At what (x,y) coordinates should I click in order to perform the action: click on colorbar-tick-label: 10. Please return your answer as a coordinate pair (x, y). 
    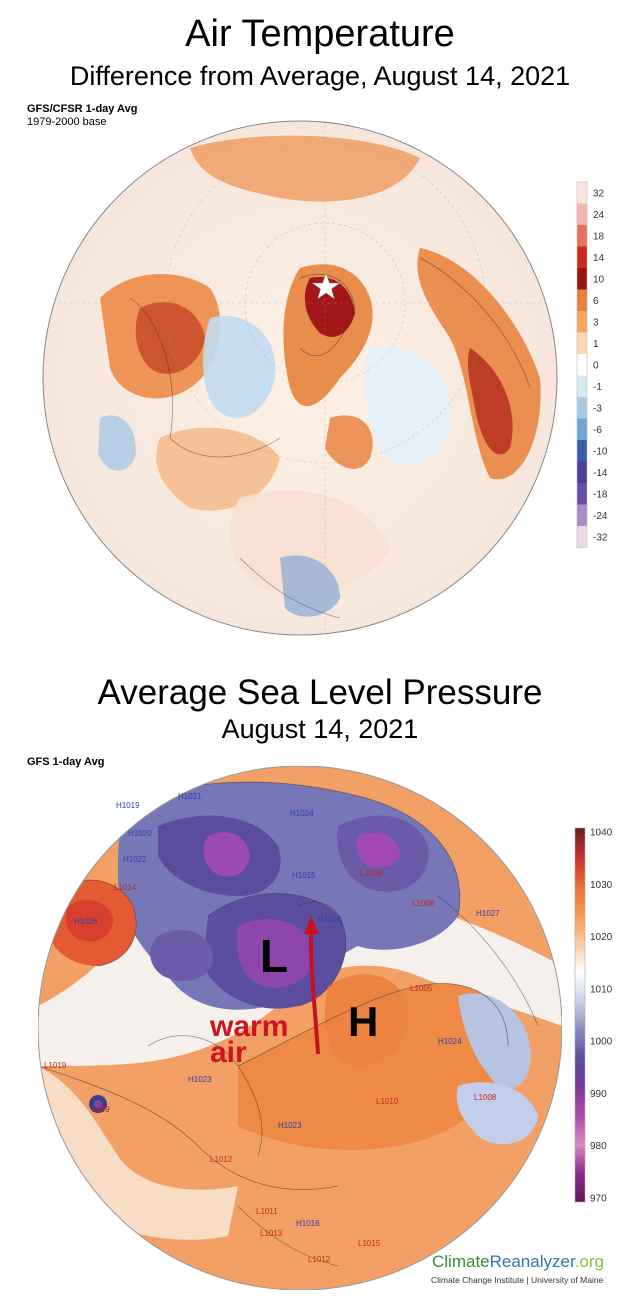
    Looking at the image, I should click on (599, 279).